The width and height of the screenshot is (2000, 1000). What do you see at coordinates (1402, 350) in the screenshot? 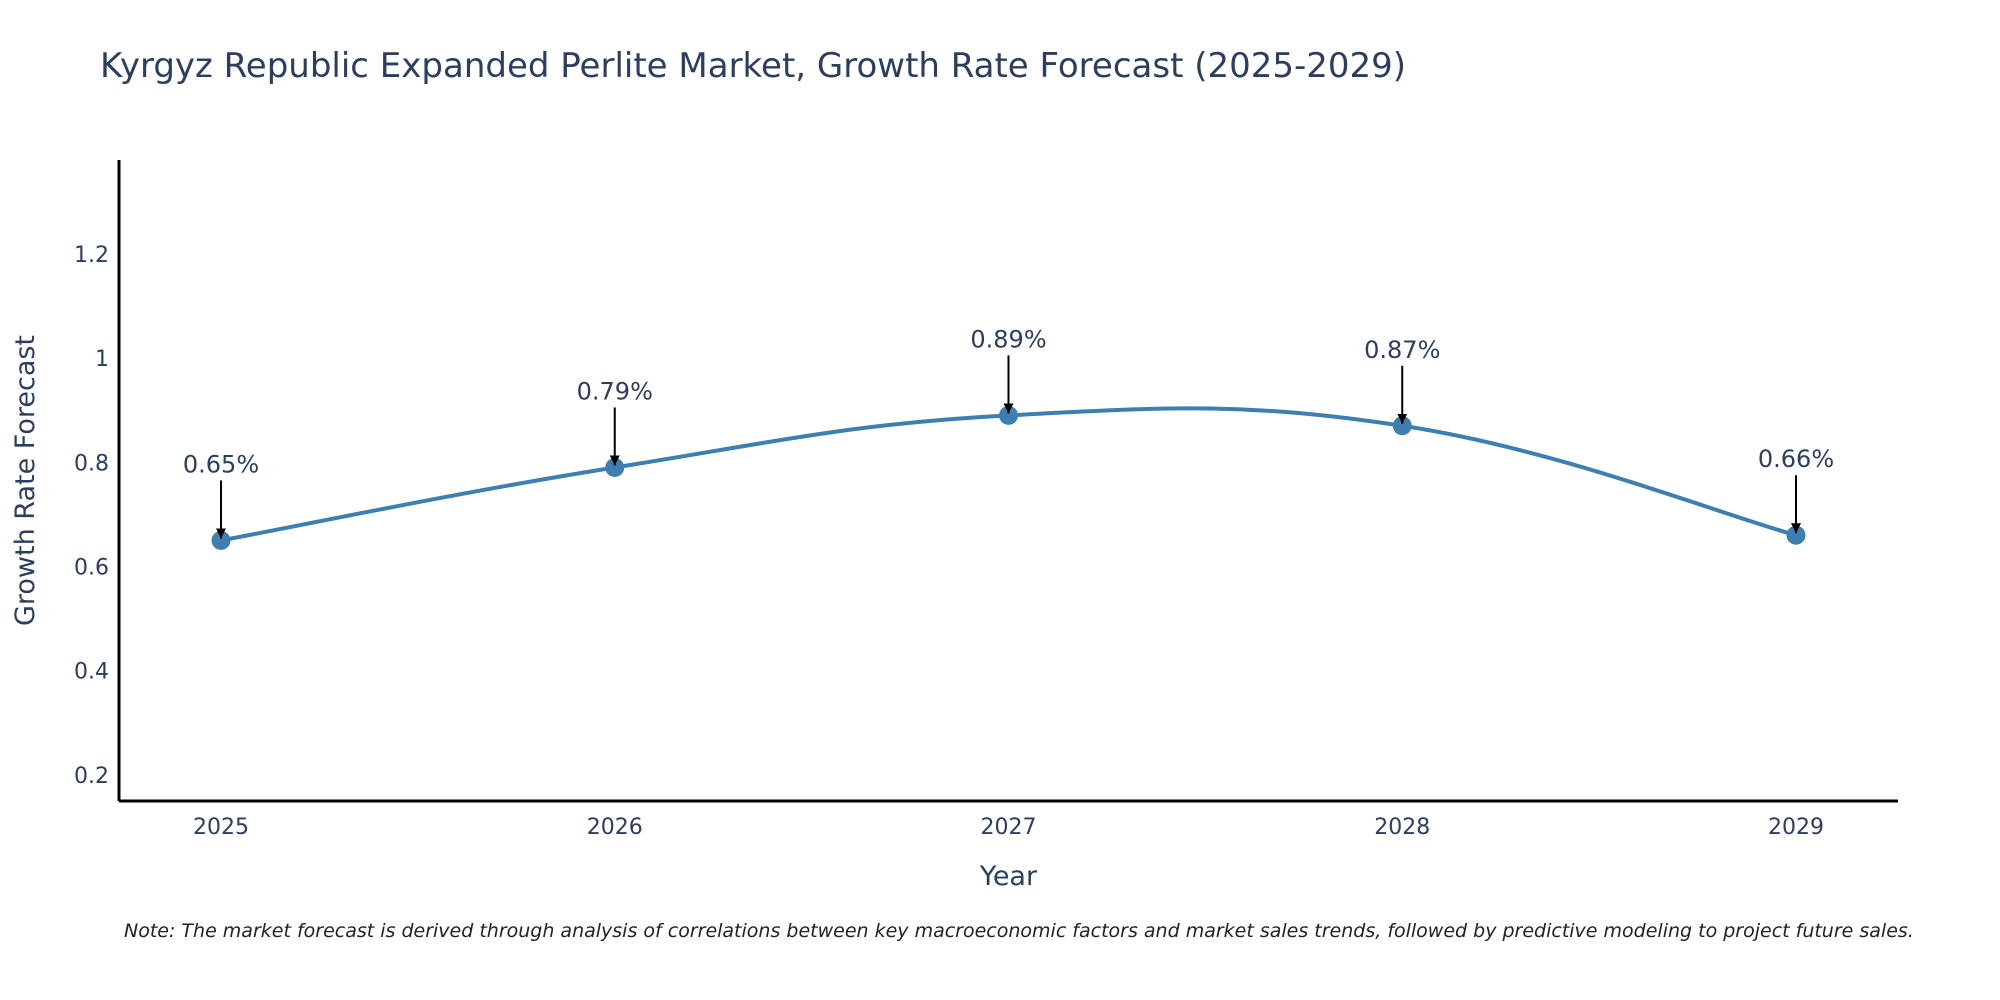
I see `data-label-2028: 0.87%` at bounding box center [1402, 350].